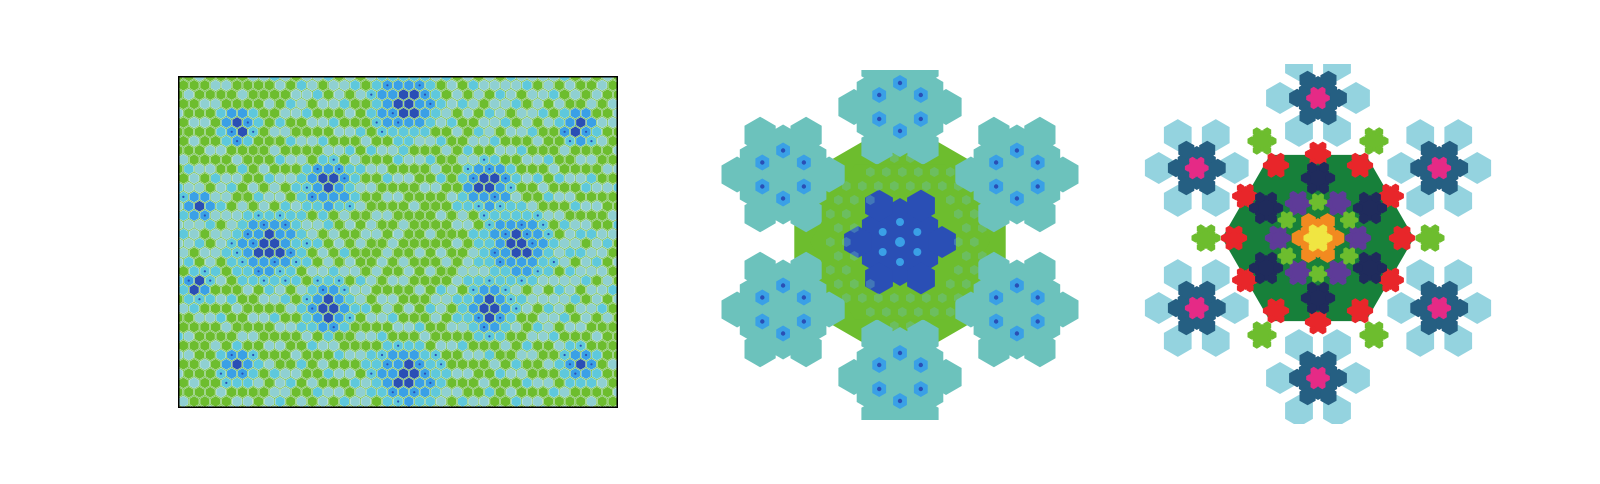 The width and height of the screenshot is (1600, 484). Describe the element at coordinates (1318, 238) in the screenshot. I see `yellow-center` at that location.